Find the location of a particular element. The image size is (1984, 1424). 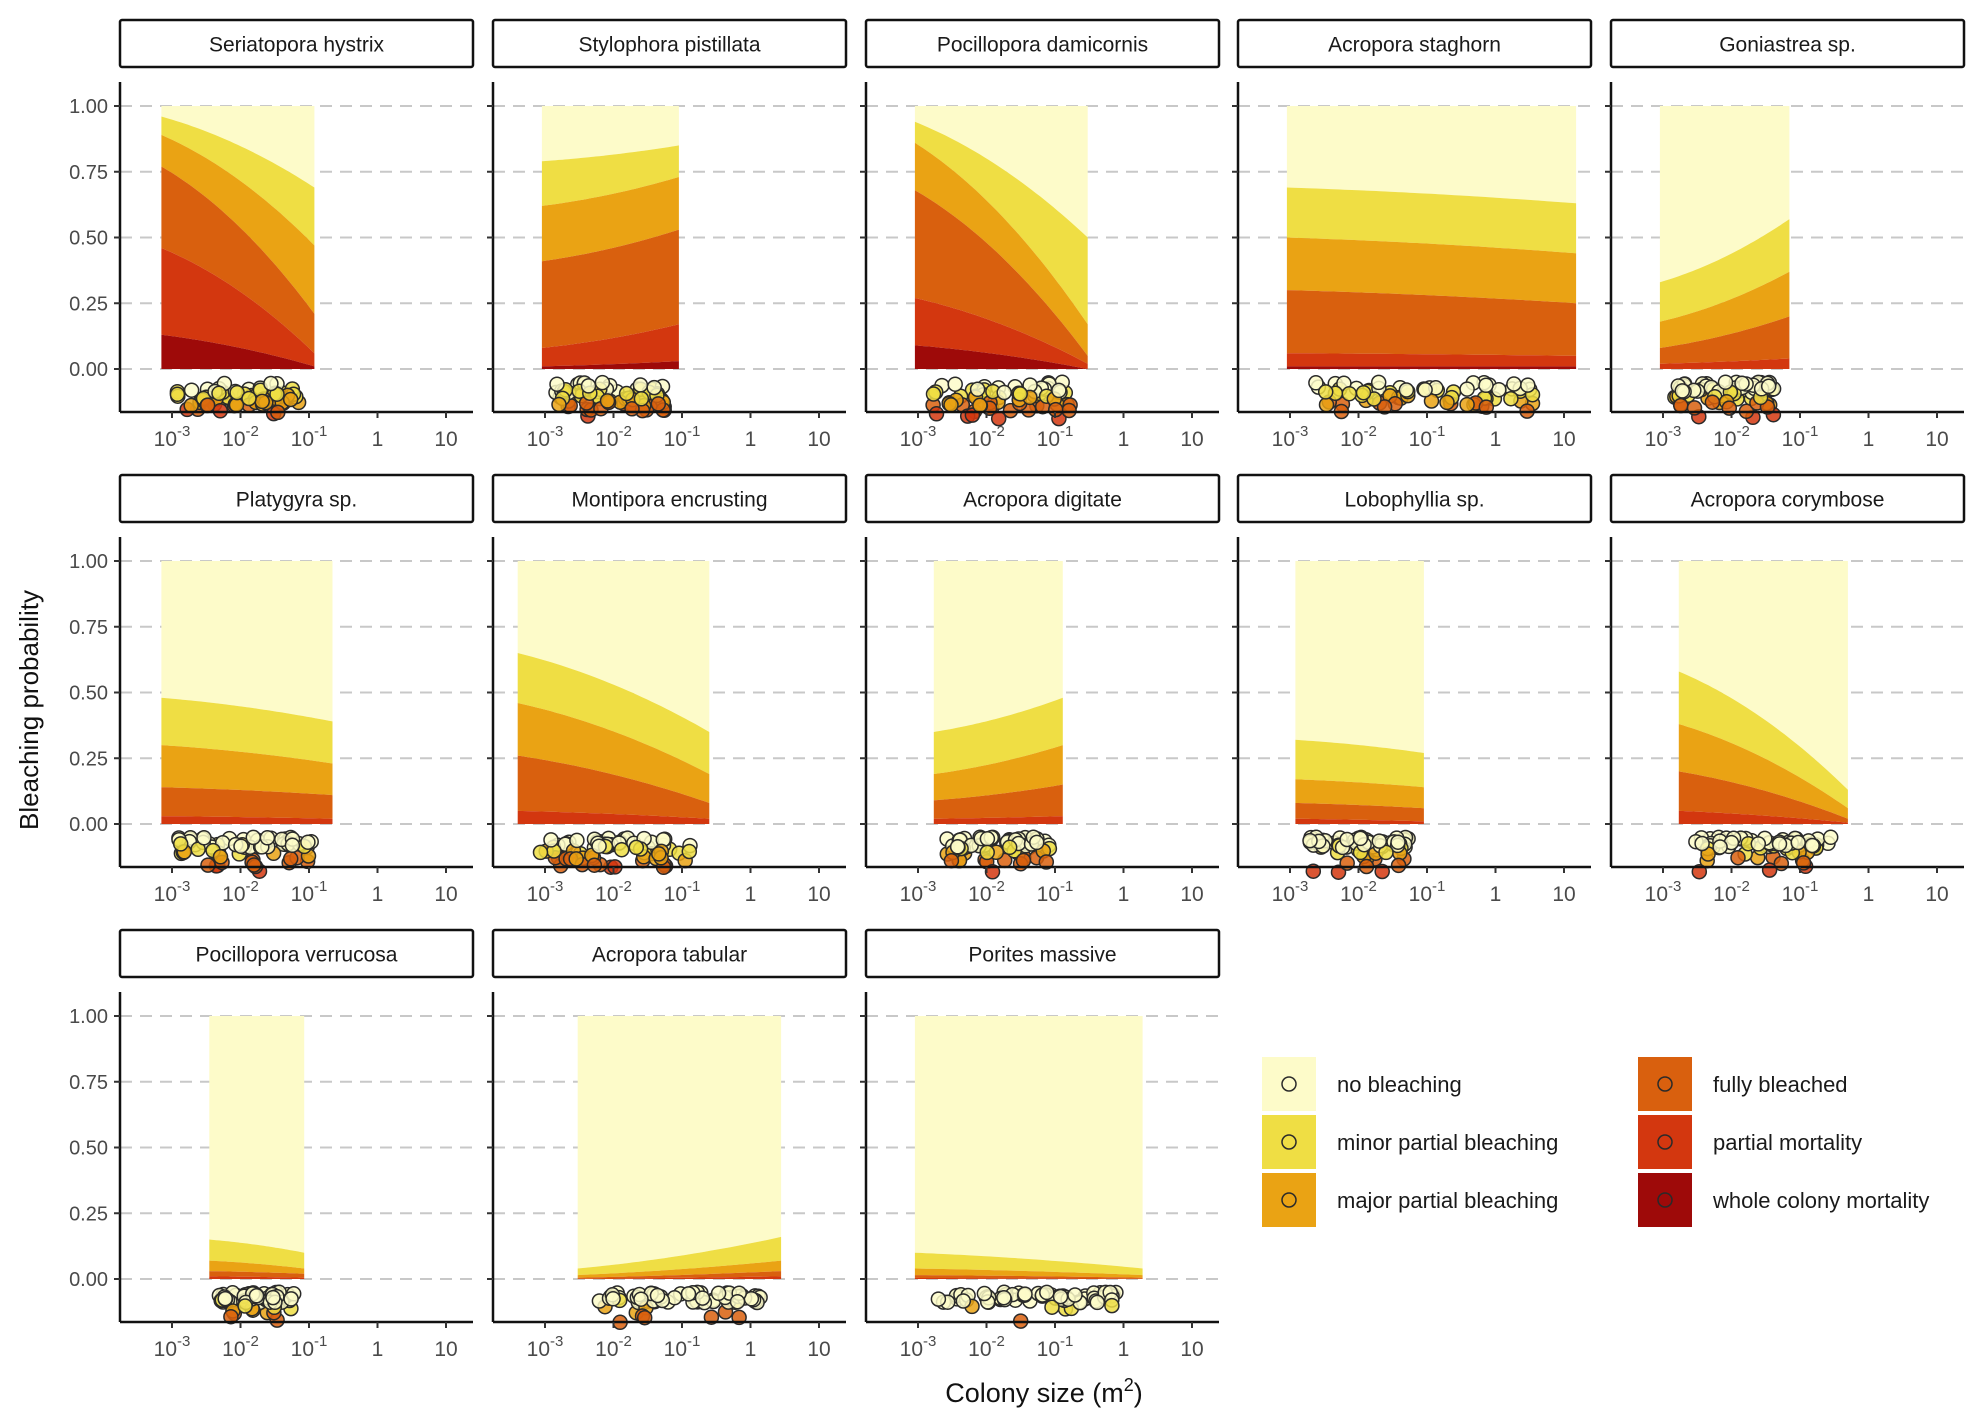

panel-title: Montipora encrusting is located at coordinates (669, 500).